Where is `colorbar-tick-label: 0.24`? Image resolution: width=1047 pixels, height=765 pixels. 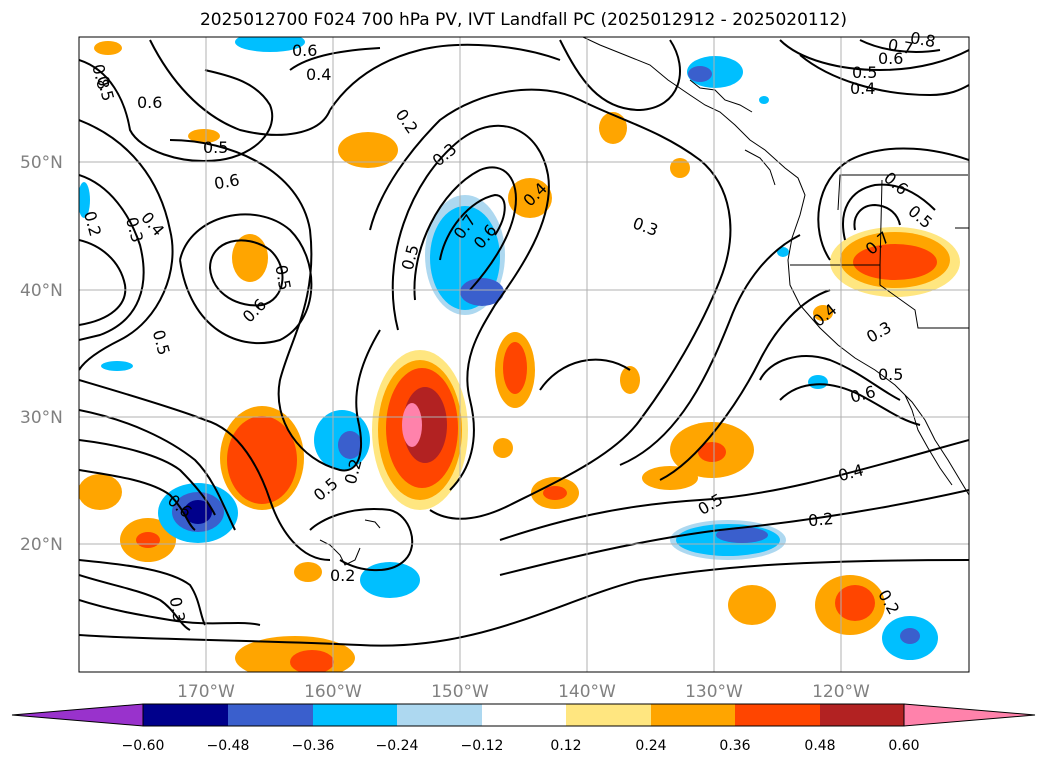
colorbar-tick-label: 0.24 is located at coordinates (650, 746).